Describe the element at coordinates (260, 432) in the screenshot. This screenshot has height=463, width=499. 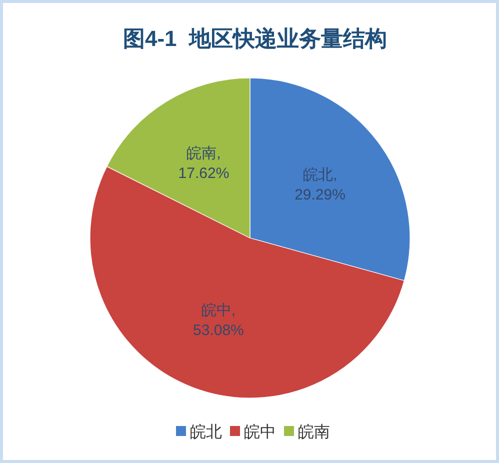
I see `legend-label: 皖中` at that location.